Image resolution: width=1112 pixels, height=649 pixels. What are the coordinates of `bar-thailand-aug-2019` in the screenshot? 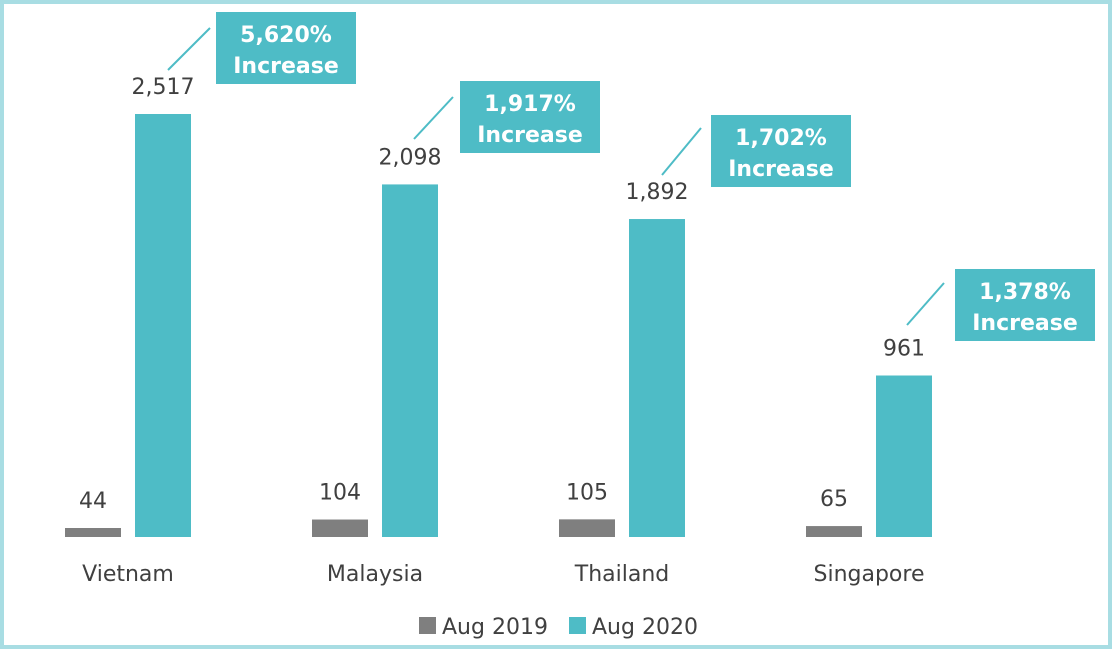 It's located at (587, 528).